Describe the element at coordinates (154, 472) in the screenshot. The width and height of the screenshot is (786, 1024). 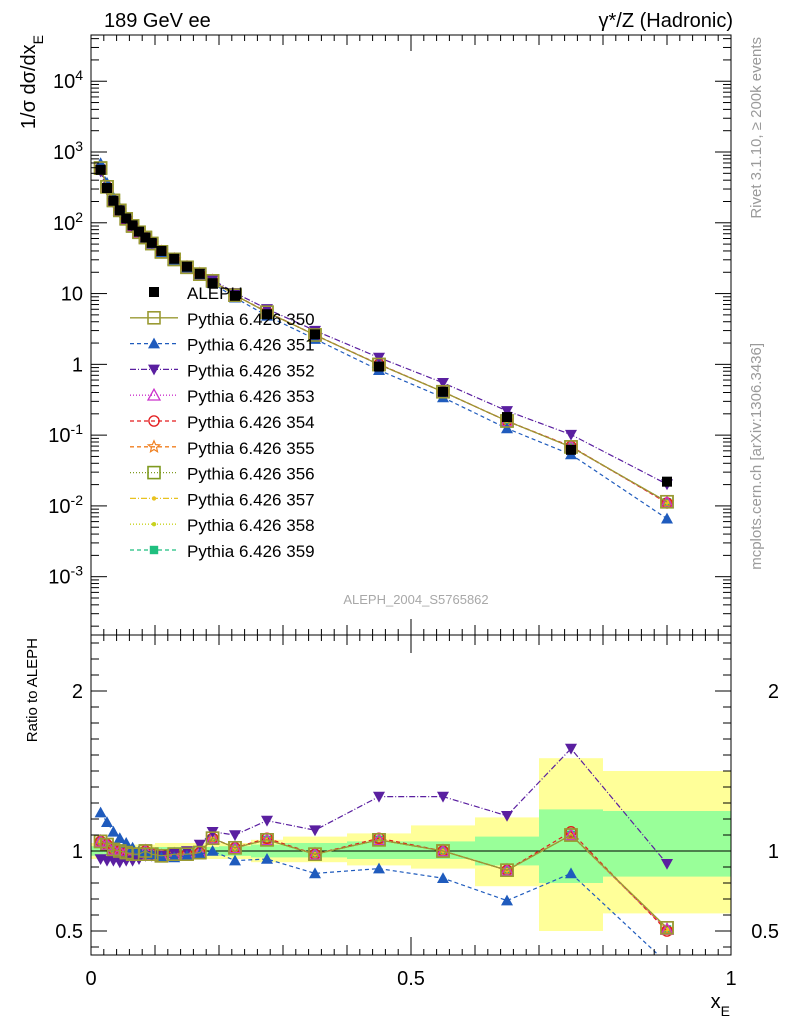
I see `legend-series-356-marker` at that location.